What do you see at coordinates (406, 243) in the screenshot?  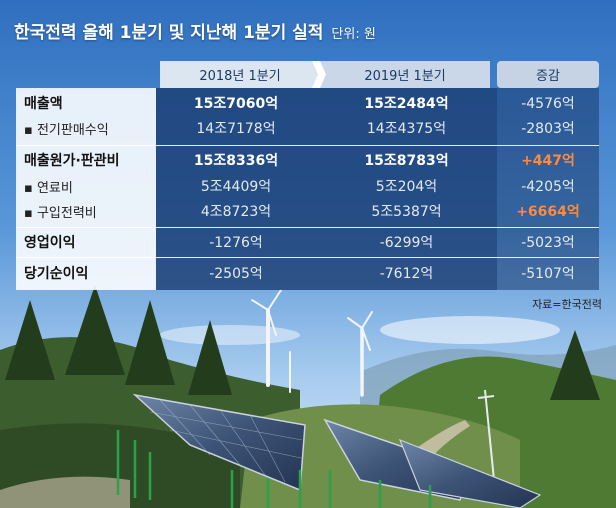 I see `value-2019: -6299억` at bounding box center [406, 243].